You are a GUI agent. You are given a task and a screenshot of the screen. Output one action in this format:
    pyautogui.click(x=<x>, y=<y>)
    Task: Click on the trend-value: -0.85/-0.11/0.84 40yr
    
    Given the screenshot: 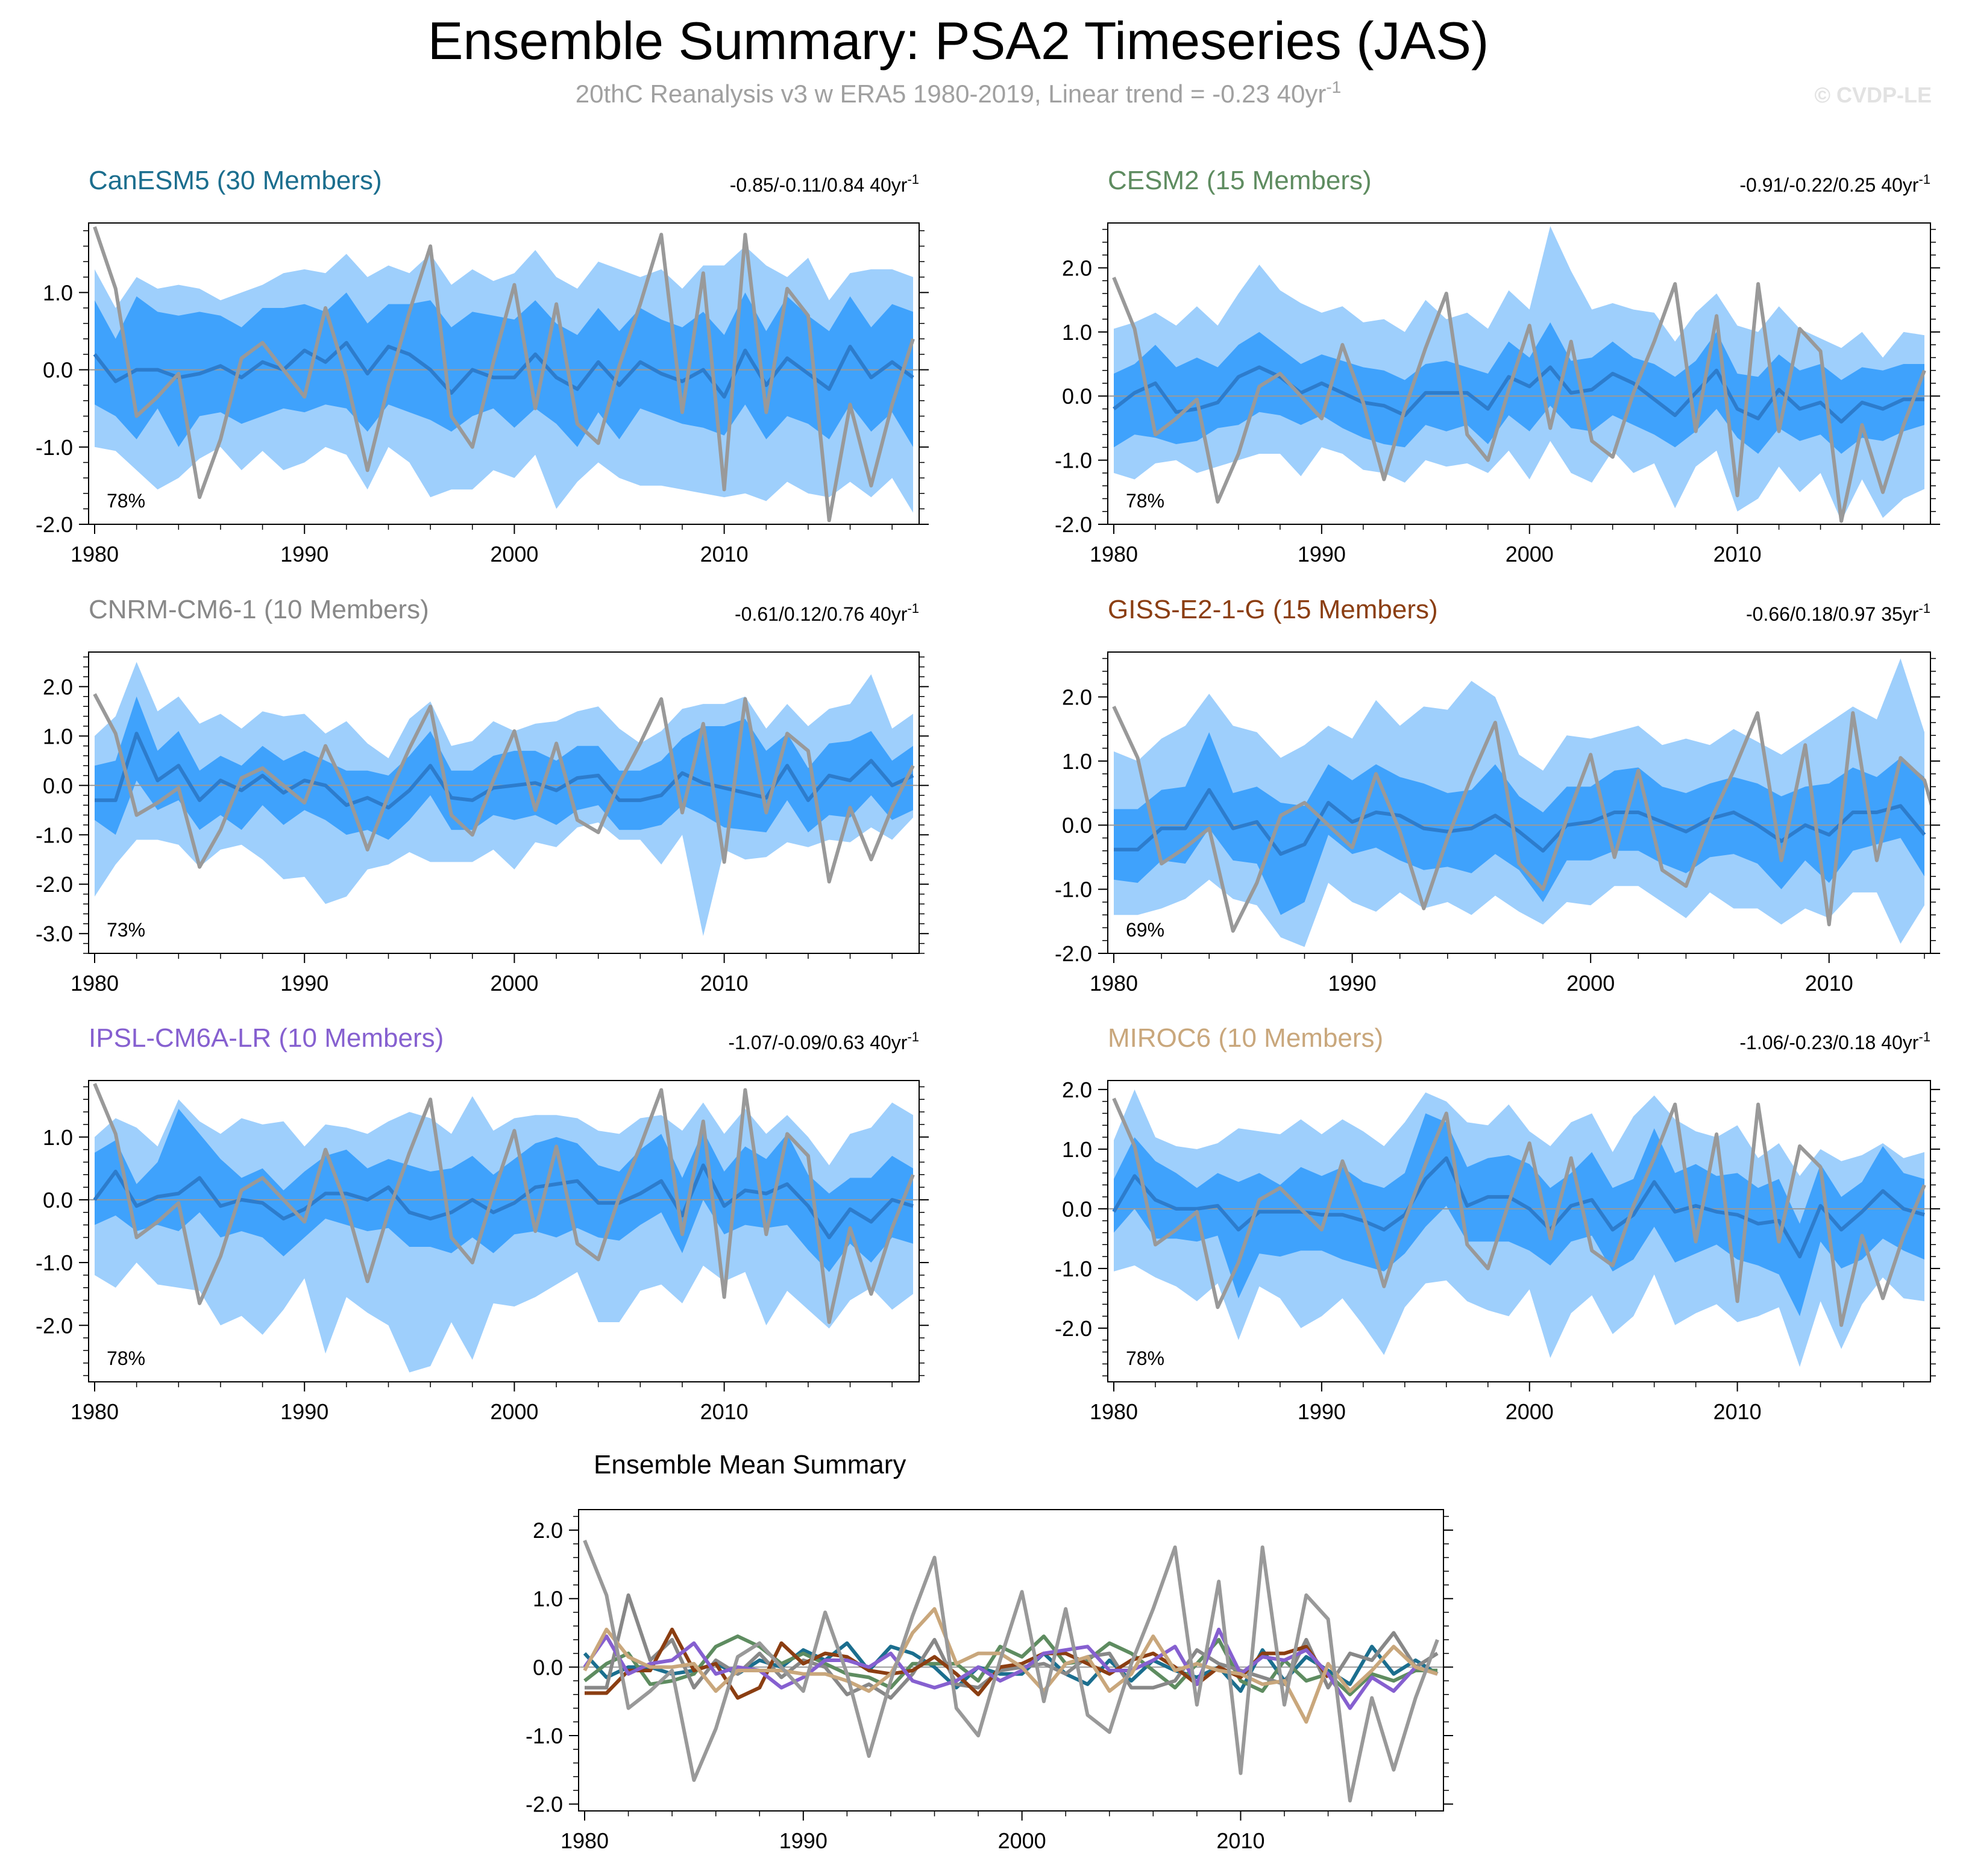 What is the action you would take?
    pyautogui.click(x=819, y=185)
    